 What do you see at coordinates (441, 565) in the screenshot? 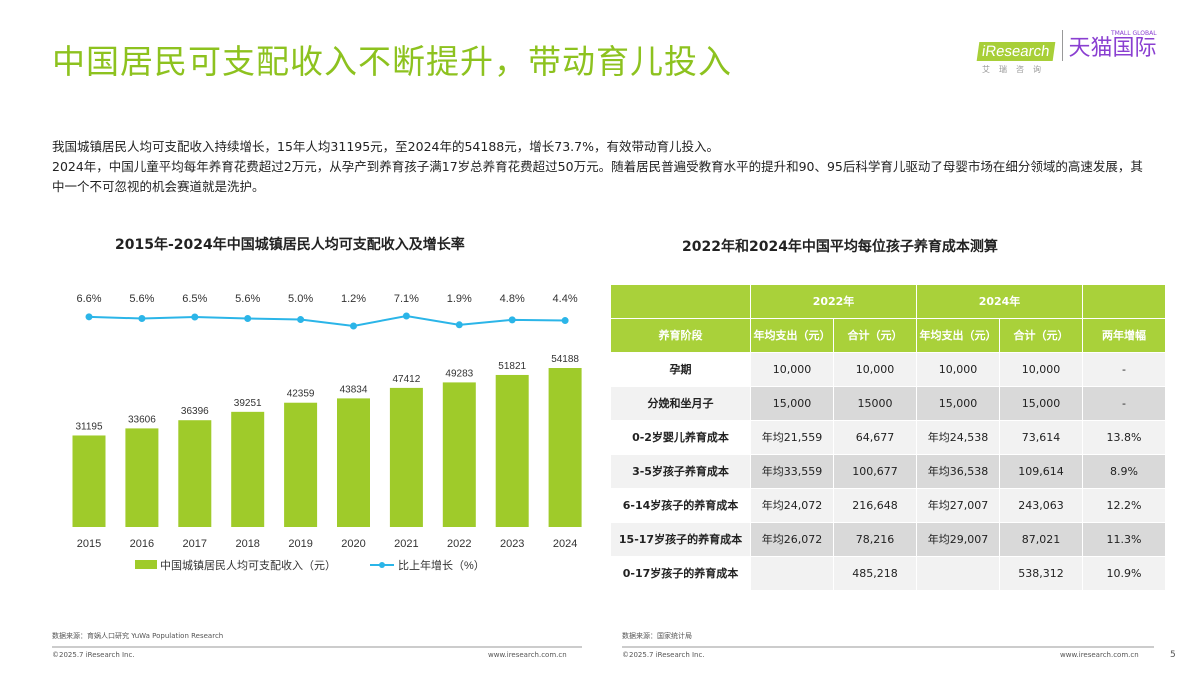
I see `legend-line-label: 比上年增长（%）` at bounding box center [441, 565].